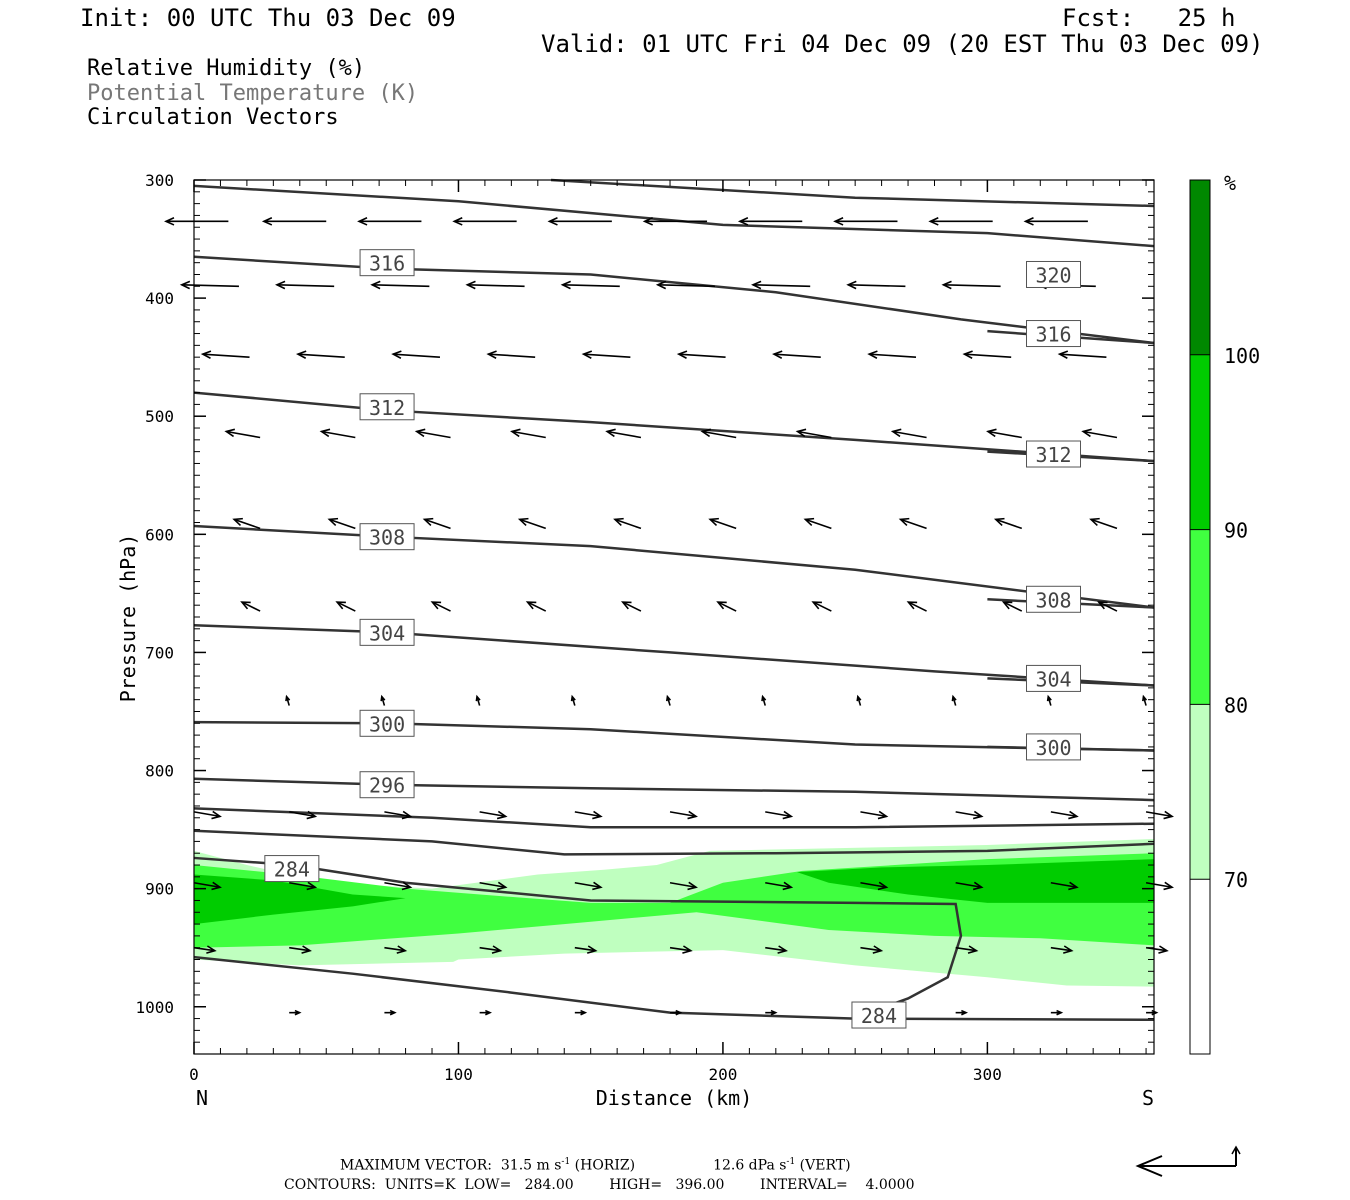 Image resolution: width=1350 pixels, height=1200 pixels. What do you see at coordinates (566, 1162) in the screenshot?
I see `footer-exp-horiz: -1` at bounding box center [566, 1162].